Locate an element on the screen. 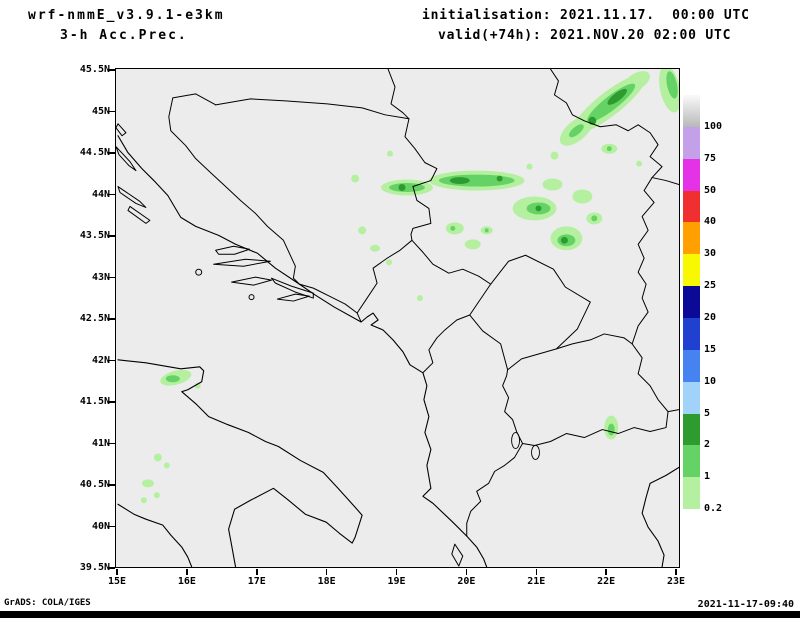 Image resolution: width=800 pixels, height=618 pixels. colorbar-level-label: 5 is located at coordinates (707, 413).